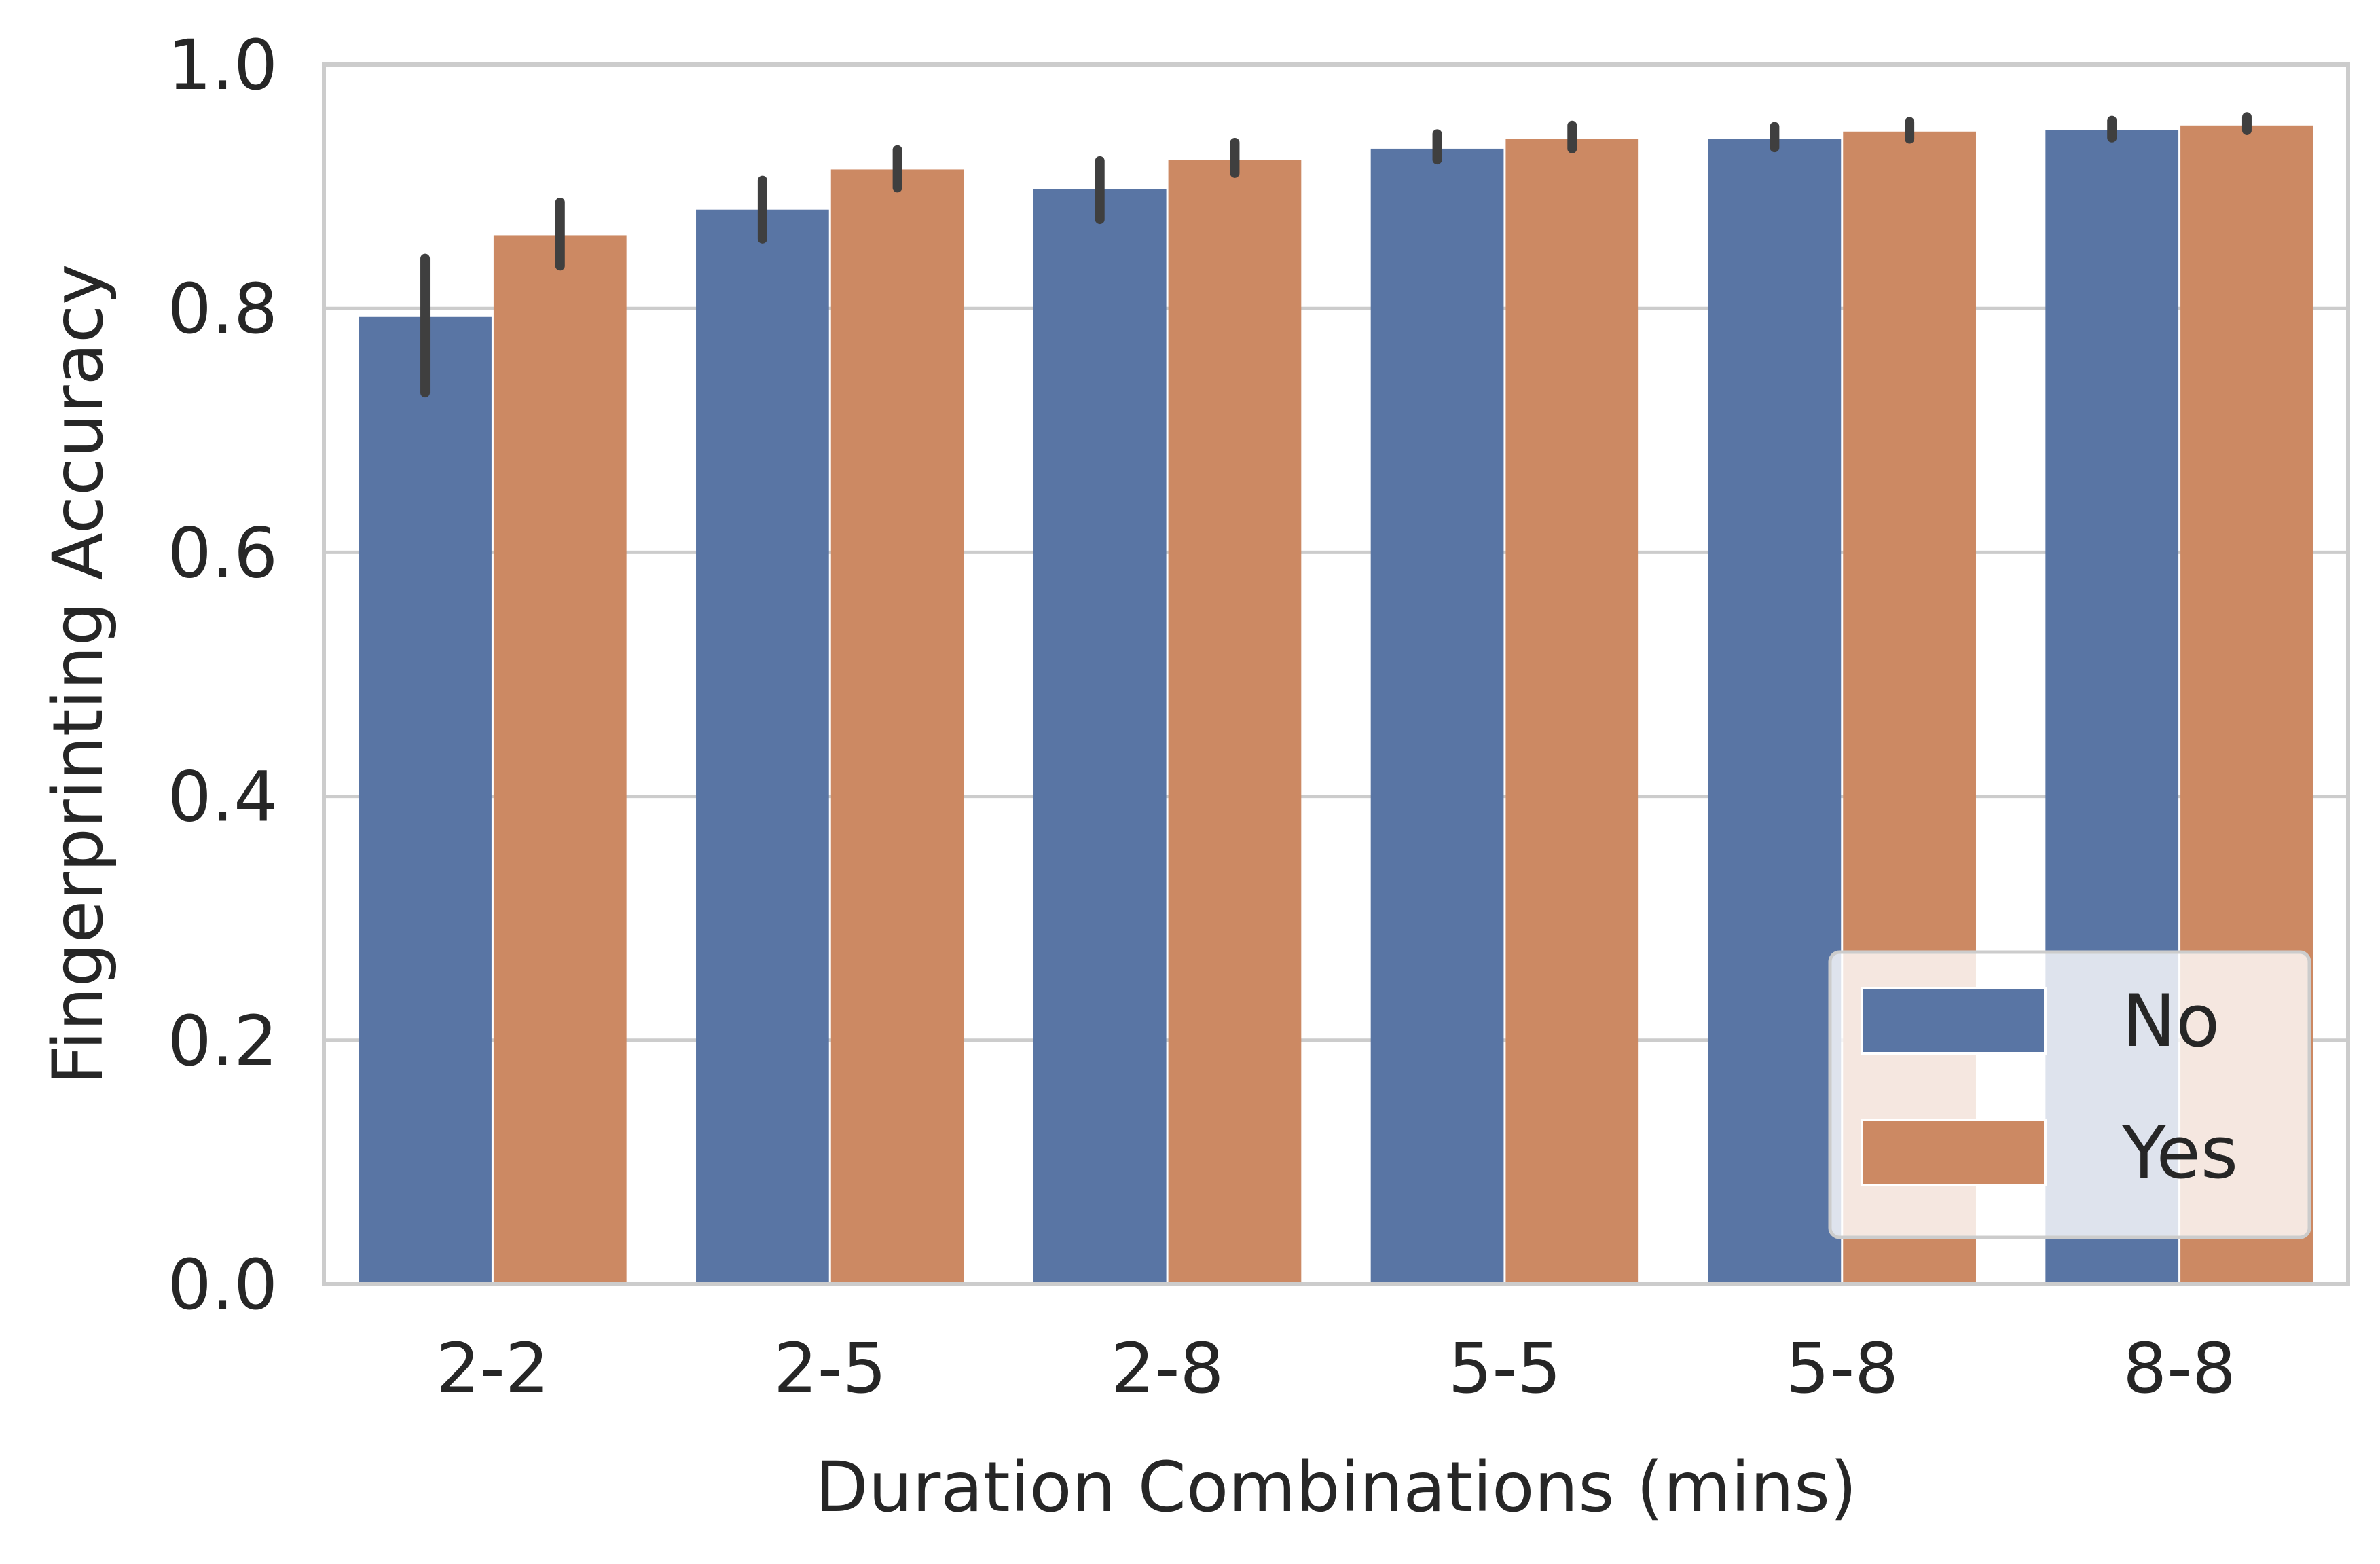 Image resolution: width=2380 pixels, height=1564 pixels. Describe the element at coordinates (2070, 1094) in the screenshot. I see `legend: No Yes` at that location.